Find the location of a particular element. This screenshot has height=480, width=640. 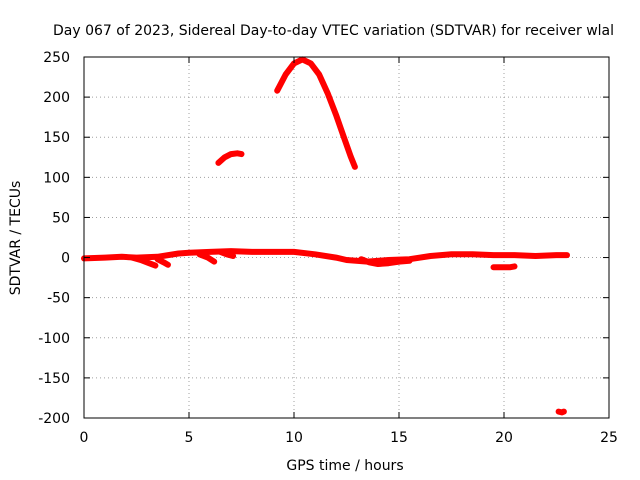

series-baseline is located at coordinates (325, 256).